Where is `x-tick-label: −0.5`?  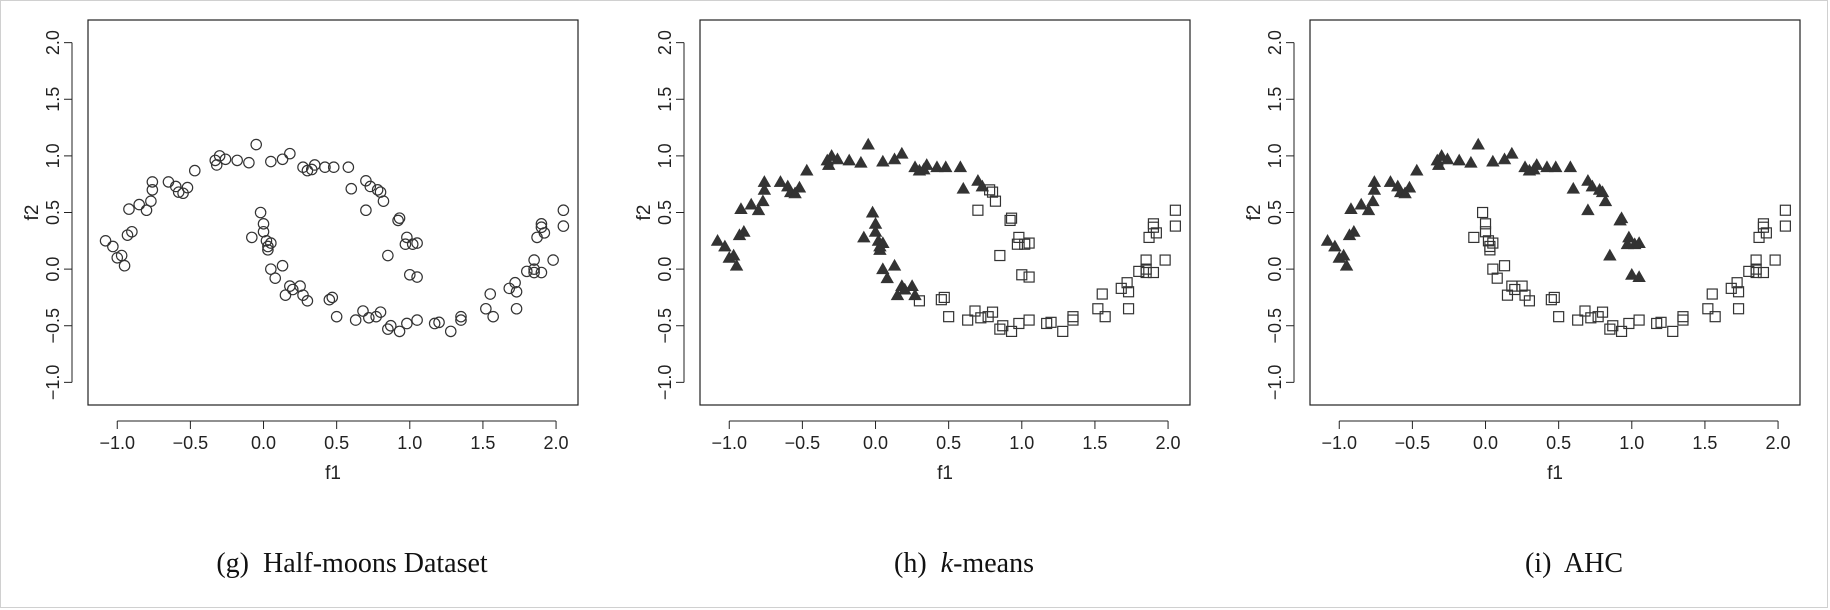
x-tick-label: −0.5 is located at coordinates (803, 443).